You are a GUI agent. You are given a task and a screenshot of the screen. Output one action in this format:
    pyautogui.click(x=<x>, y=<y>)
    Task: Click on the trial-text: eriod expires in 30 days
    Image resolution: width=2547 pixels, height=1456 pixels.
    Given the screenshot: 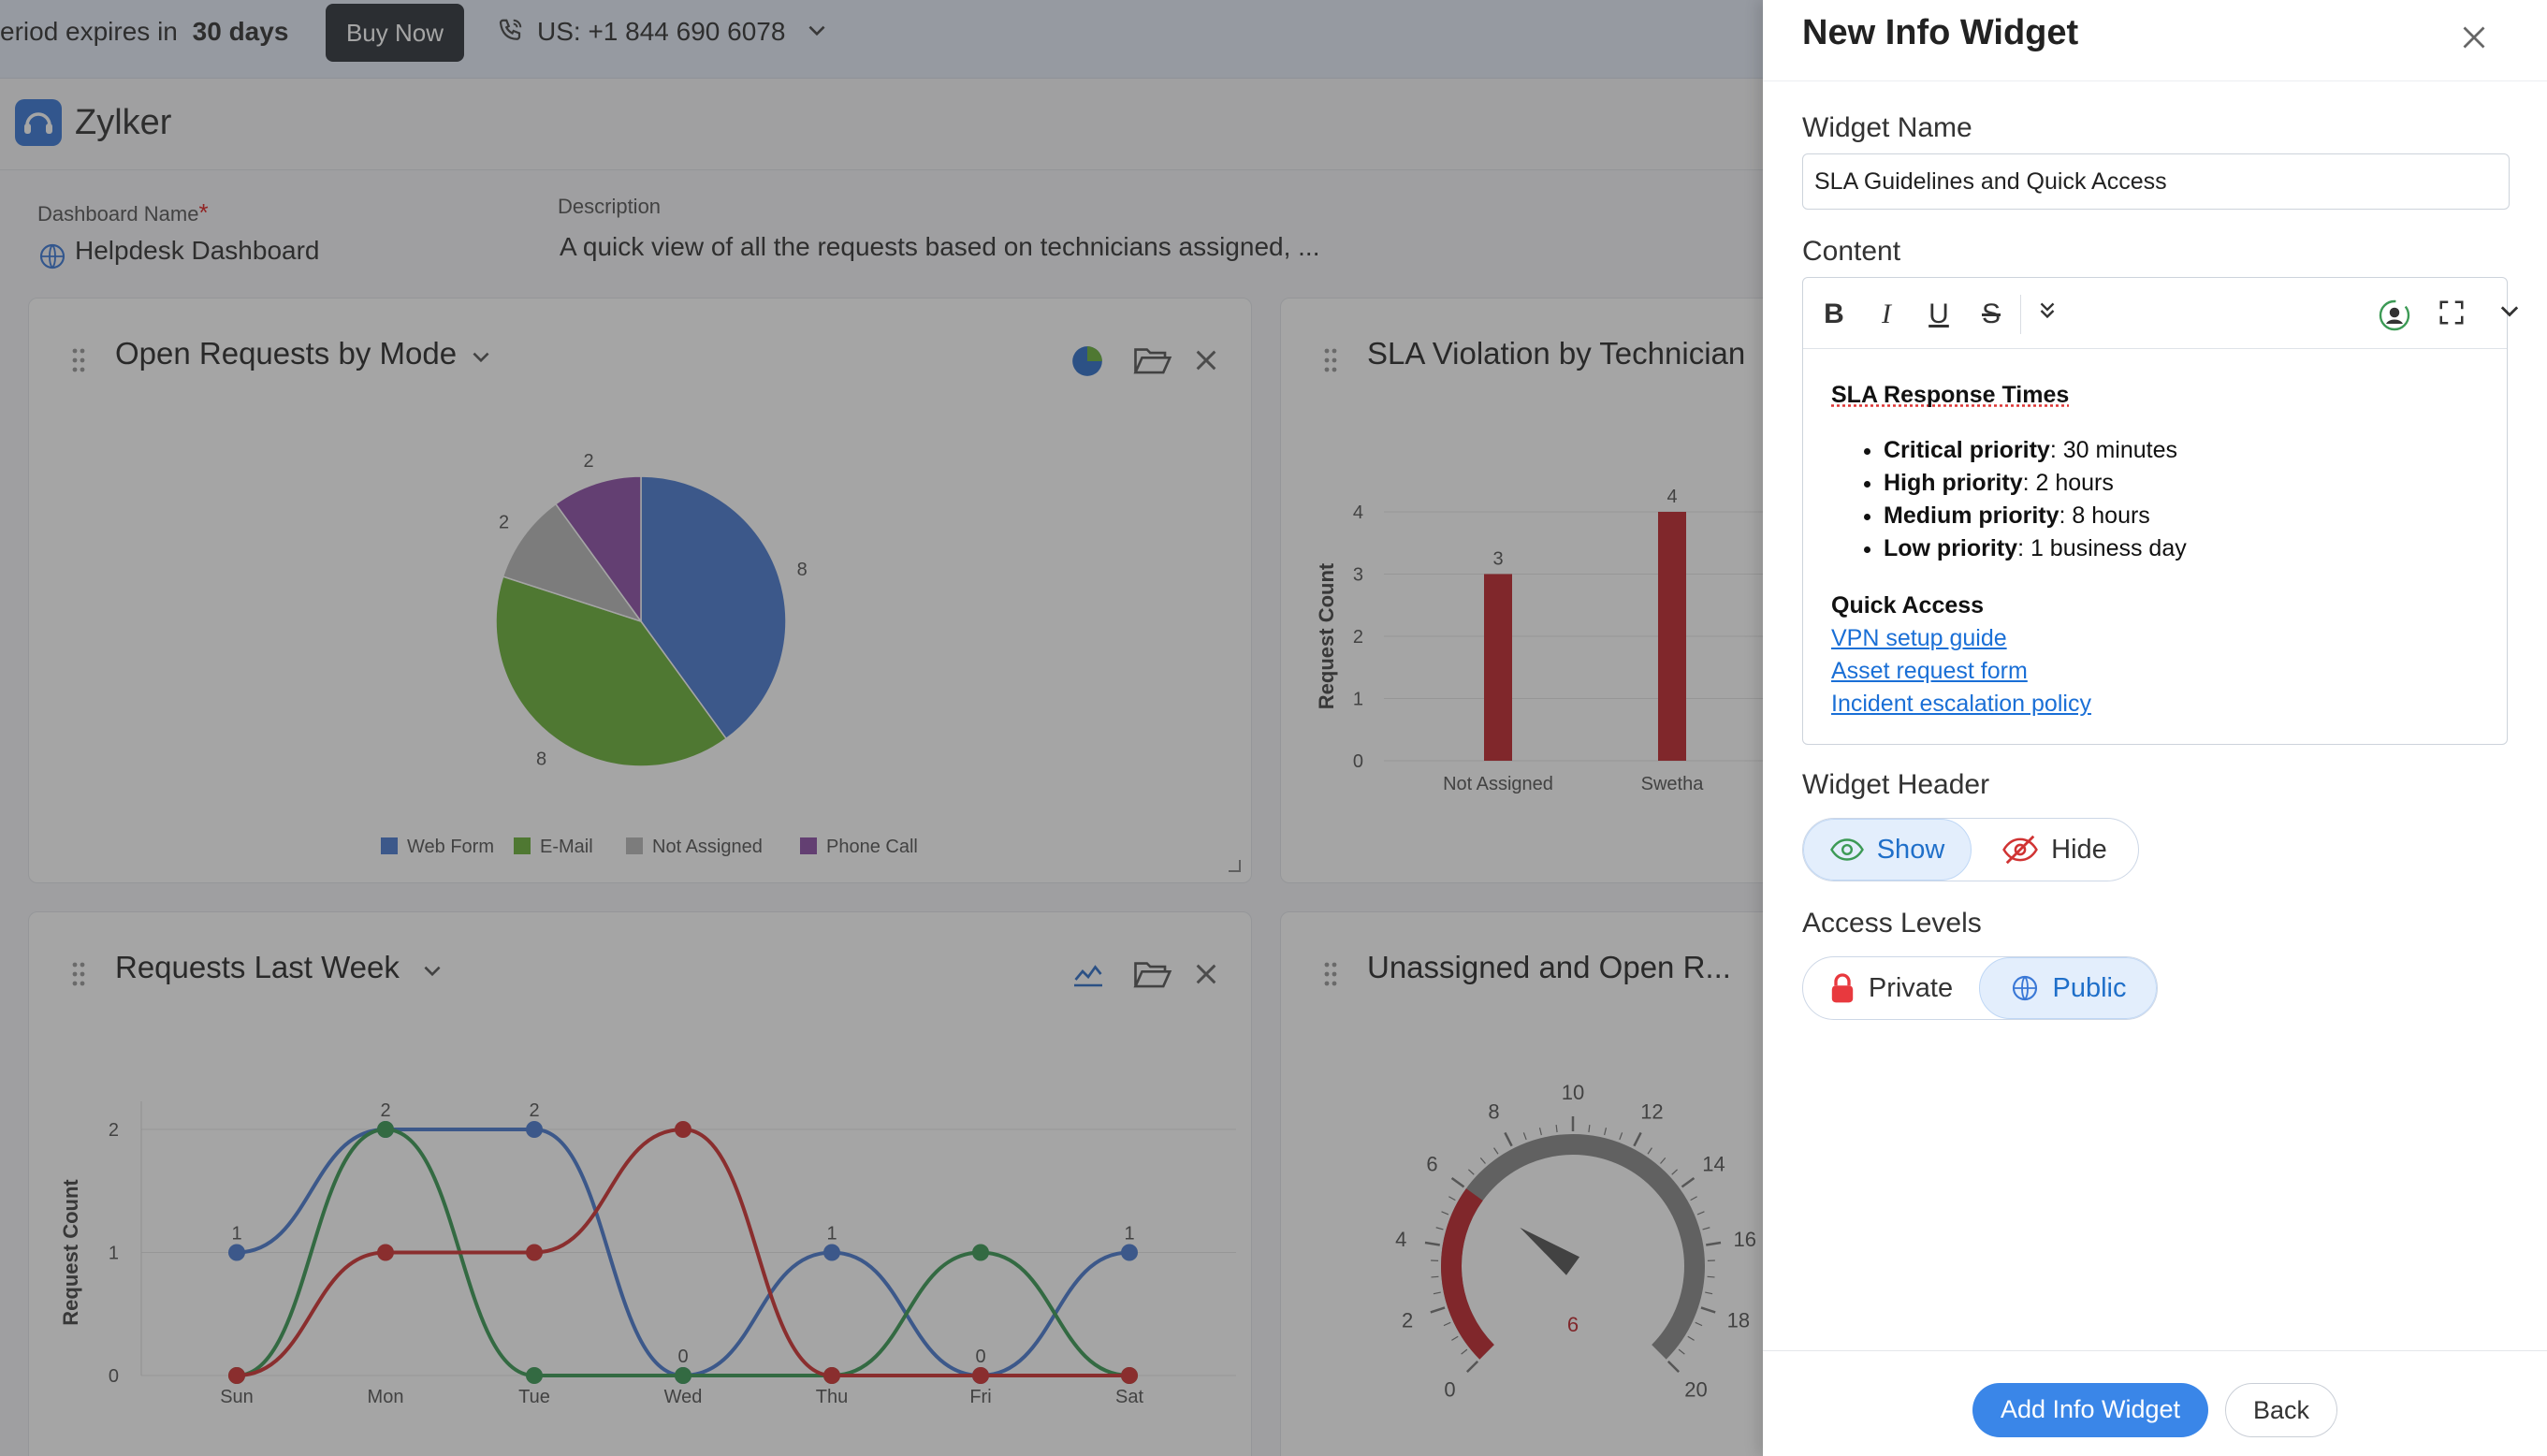 What is the action you would take?
    pyautogui.click(x=144, y=32)
    